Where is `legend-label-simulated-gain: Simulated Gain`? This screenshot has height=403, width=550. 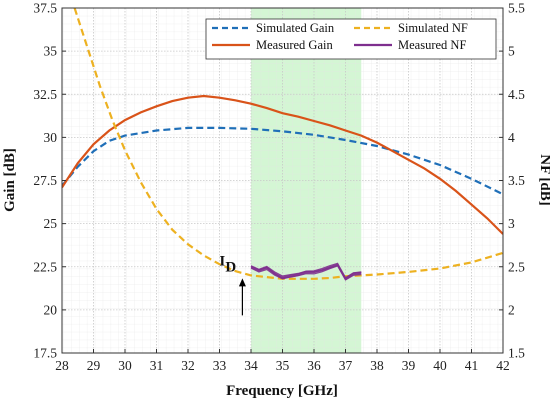 legend-label-simulated-gain: Simulated Gain is located at coordinates (295, 28).